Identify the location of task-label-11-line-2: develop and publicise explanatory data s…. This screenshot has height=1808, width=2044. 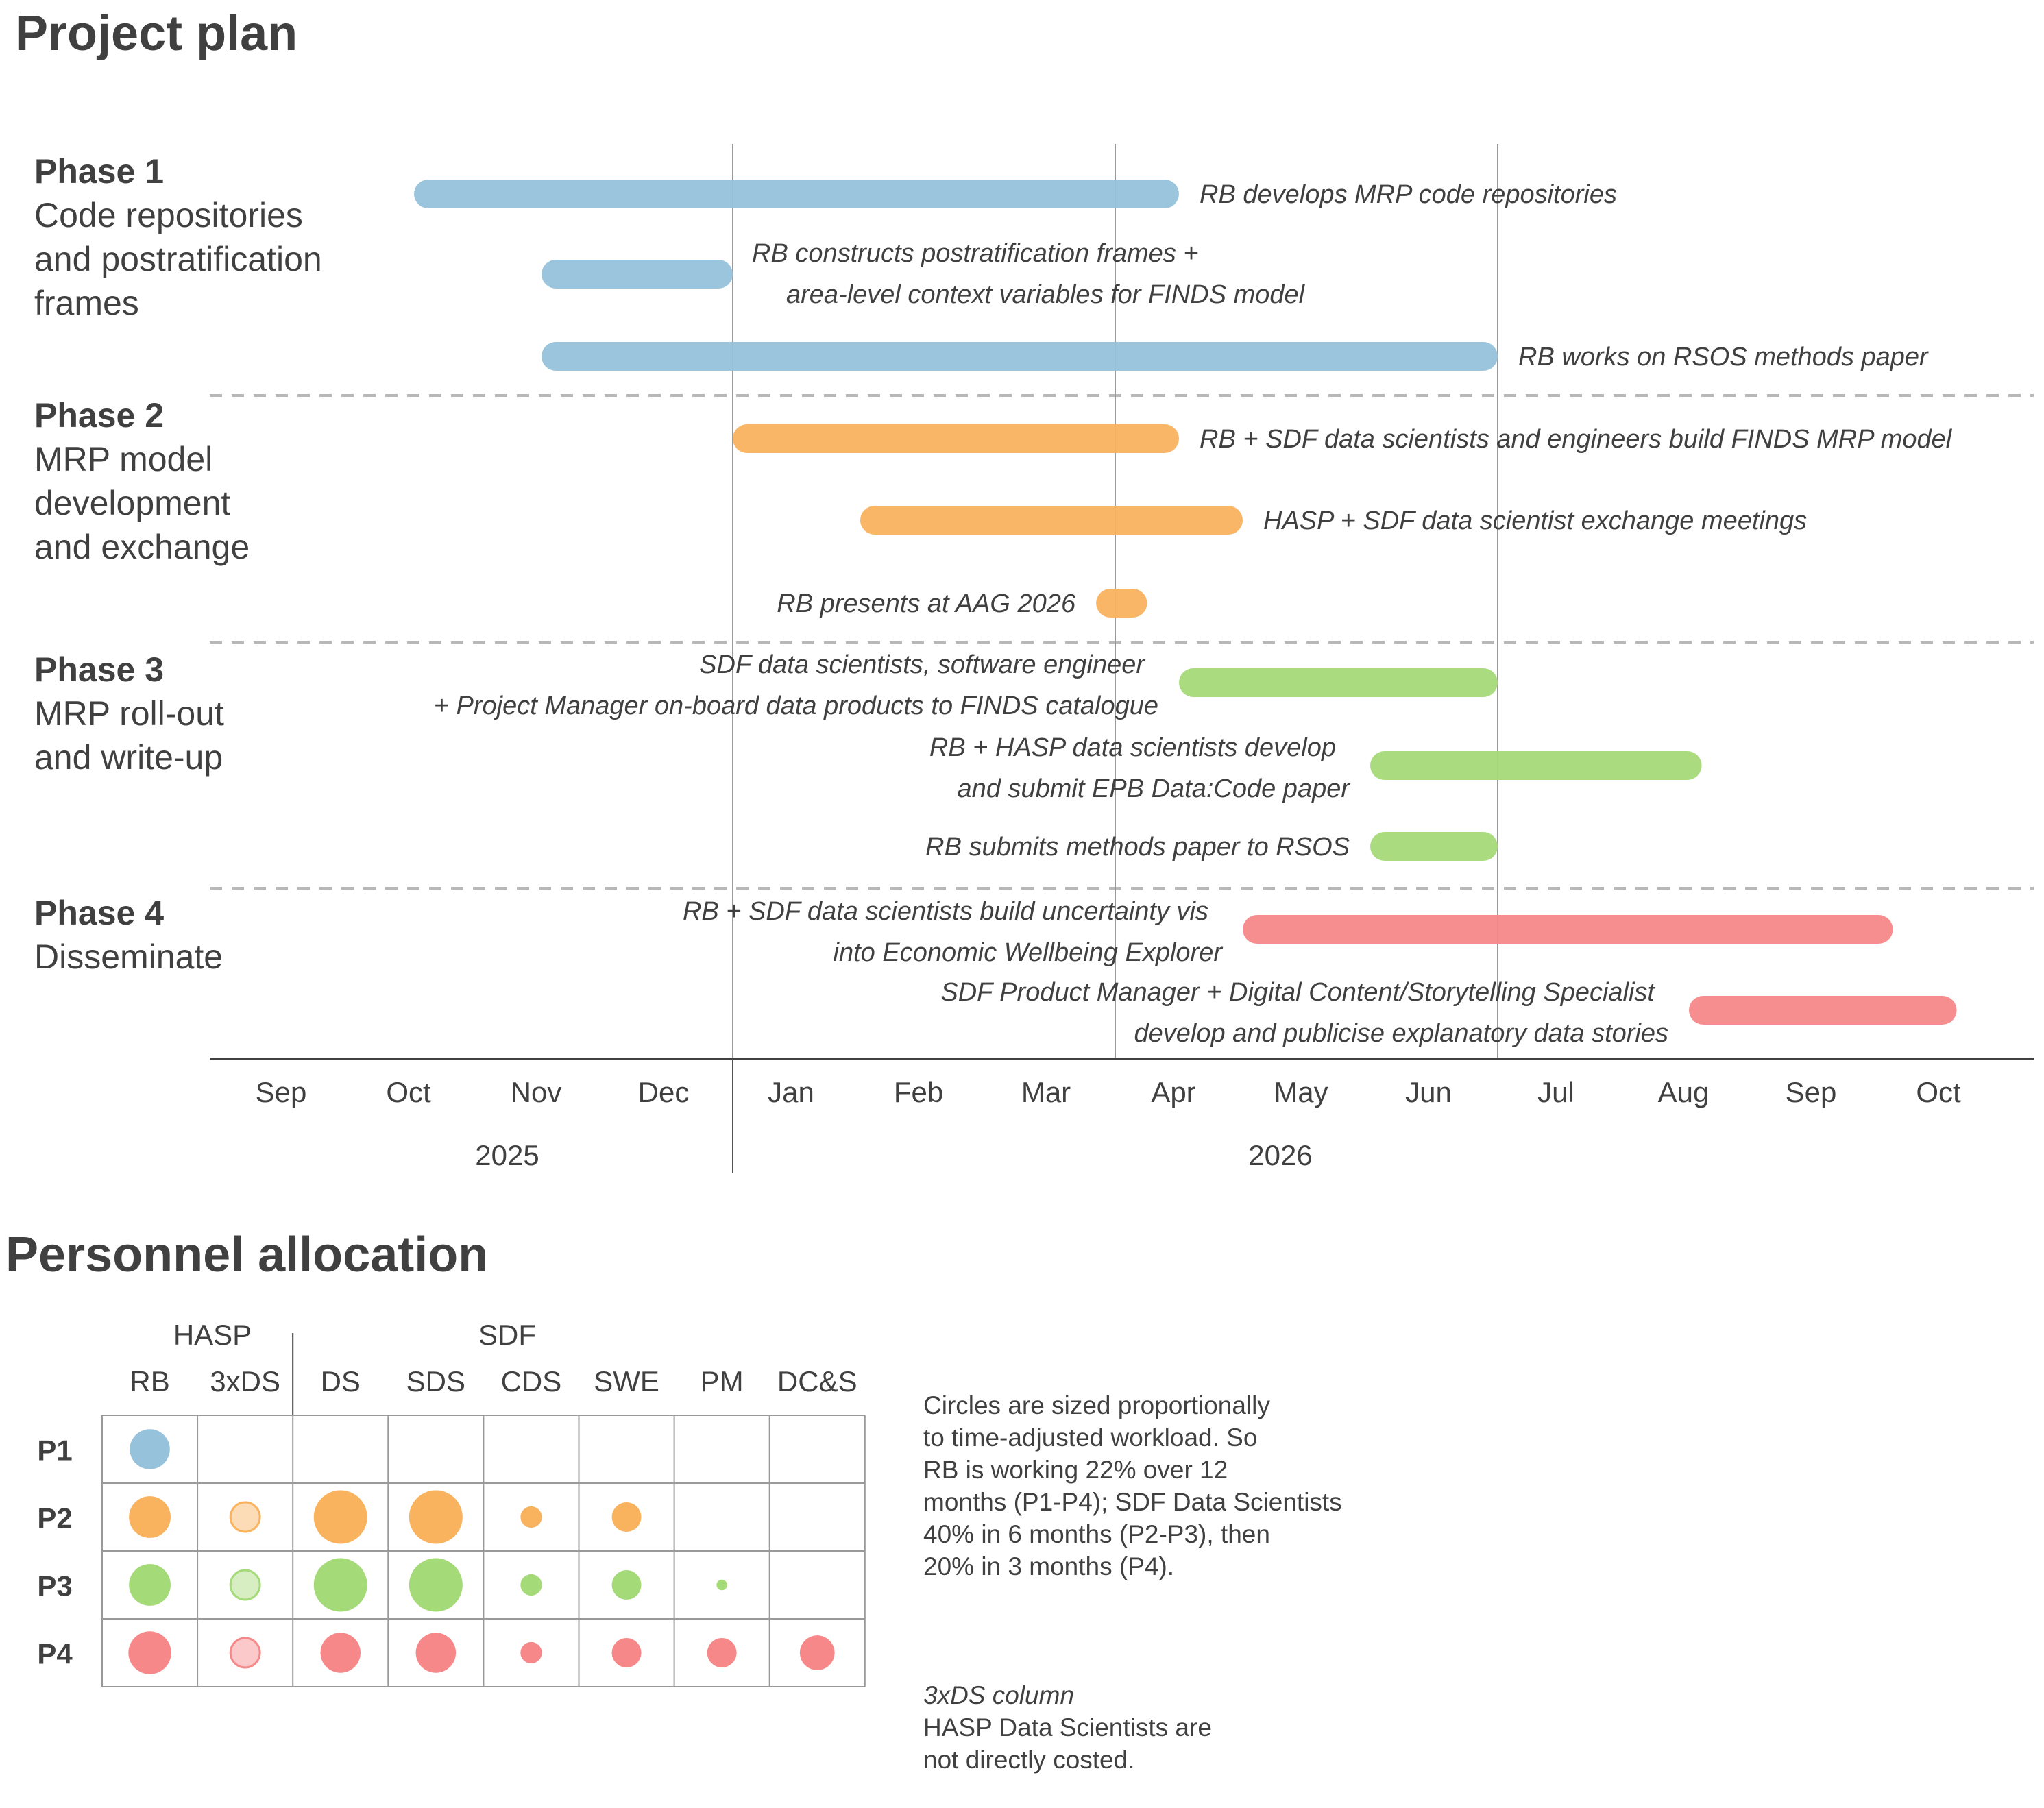
(1401, 1033).